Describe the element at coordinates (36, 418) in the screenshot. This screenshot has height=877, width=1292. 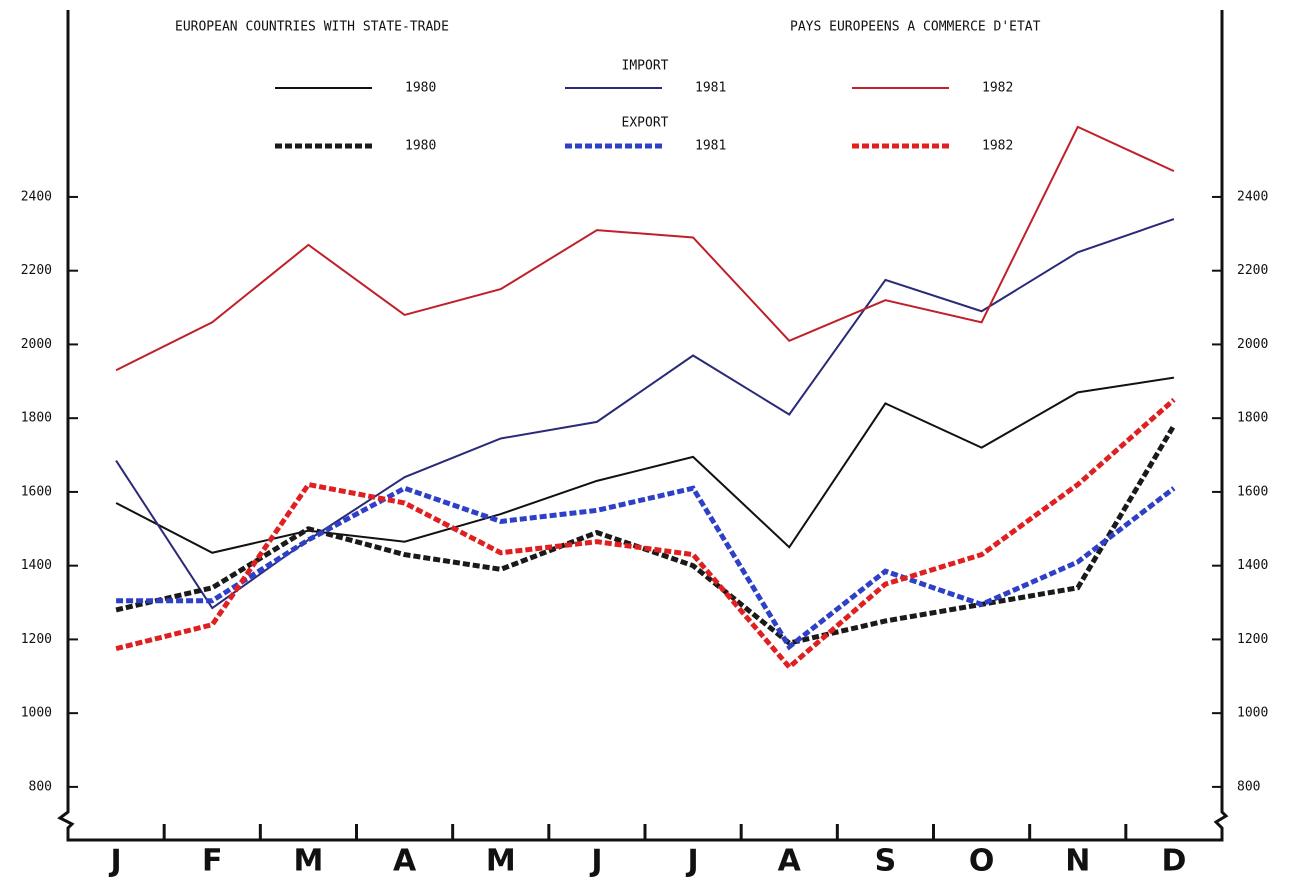
I see `y-tick-label: 1800` at that location.